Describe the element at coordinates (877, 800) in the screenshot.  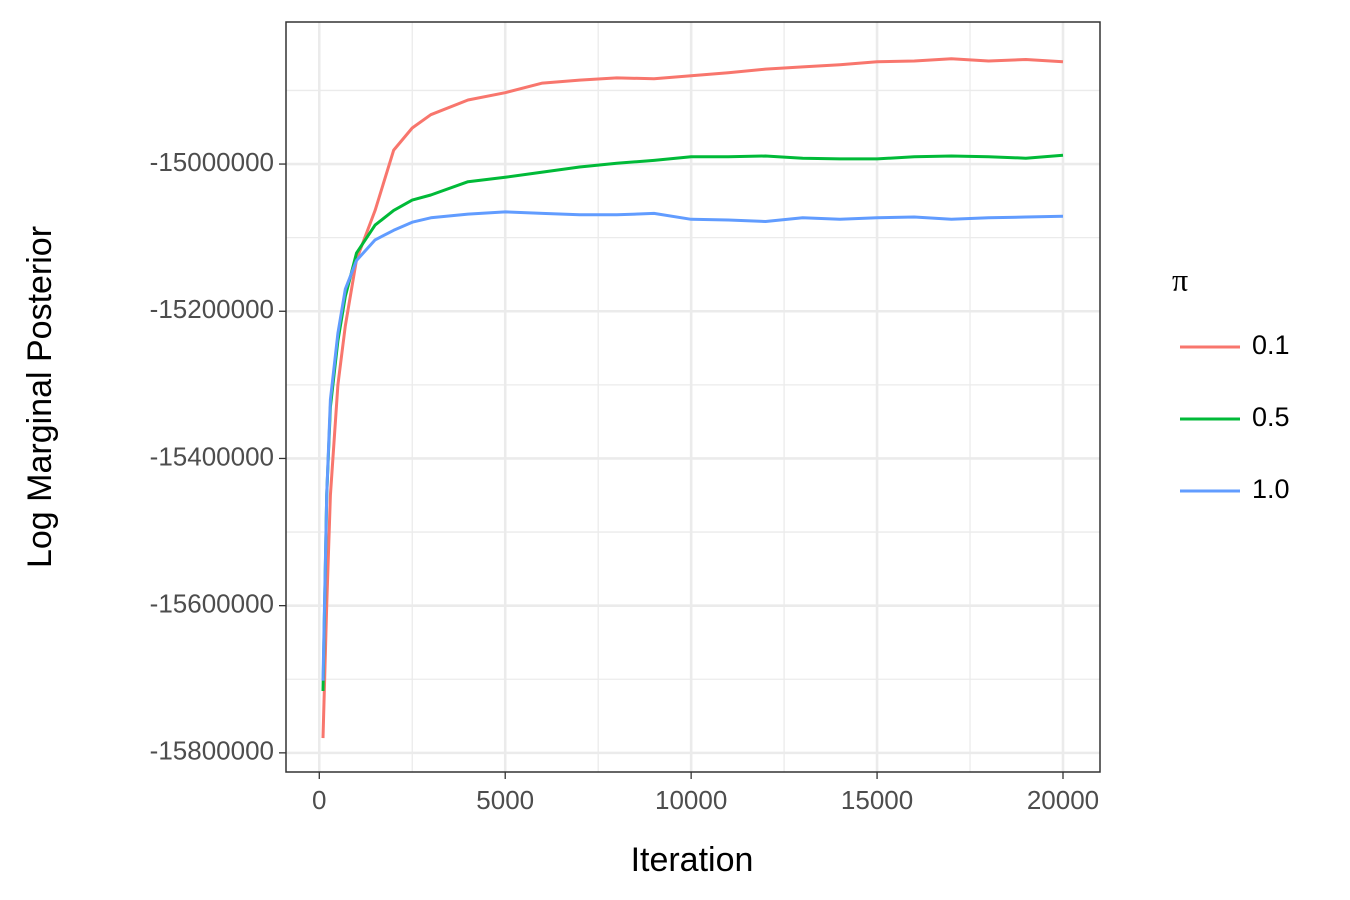
I see `x-tick-label: 15000` at that location.